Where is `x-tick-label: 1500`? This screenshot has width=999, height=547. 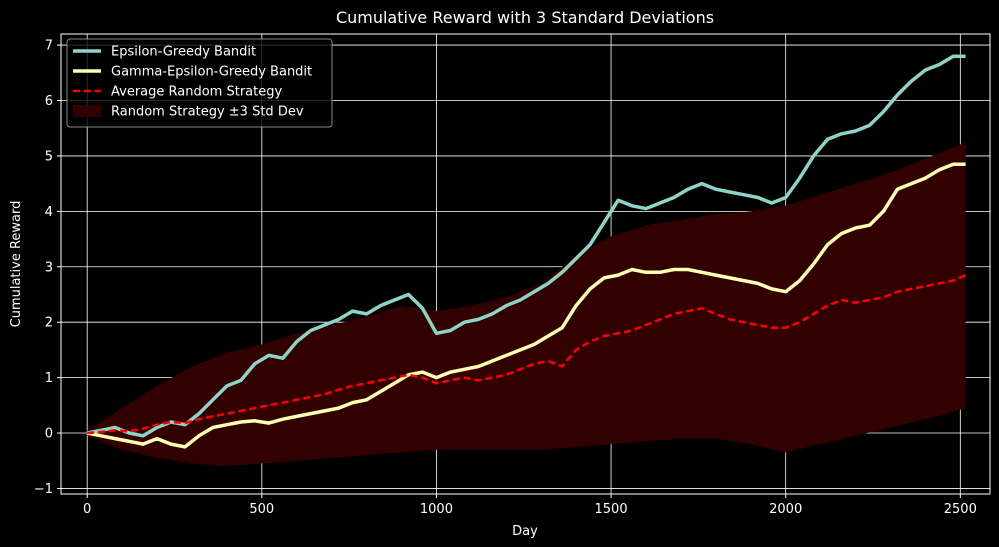
x-tick-label: 1500 is located at coordinates (611, 509).